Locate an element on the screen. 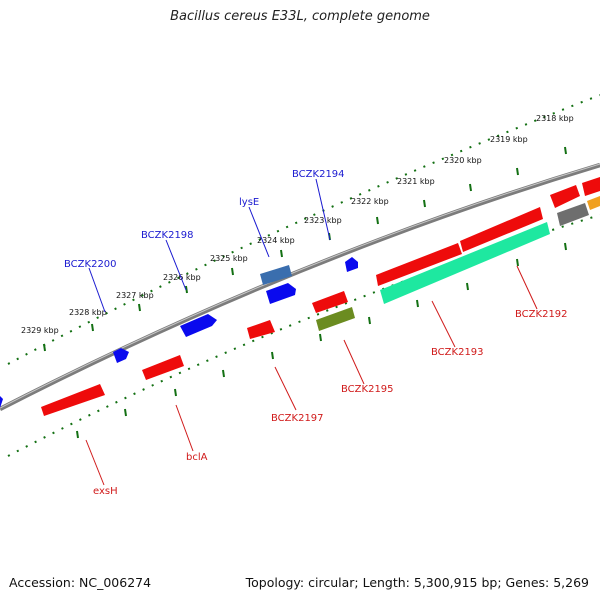 This screenshot has height=600, width=600. kbp-label-2318: 2318 kbp is located at coordinates (555, 118).